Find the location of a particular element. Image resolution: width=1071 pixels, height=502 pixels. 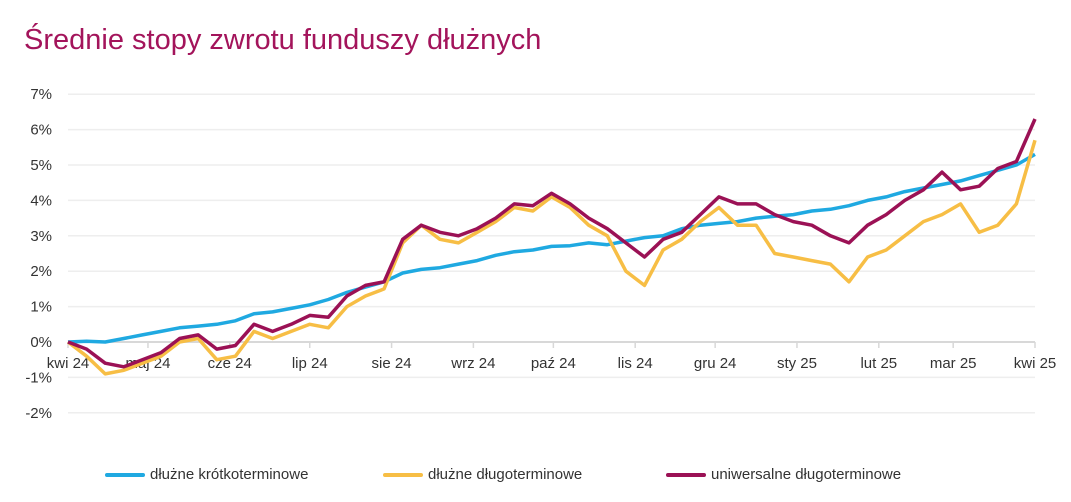

x-tick-label: mar 25 is located at coordinates (953, 363).